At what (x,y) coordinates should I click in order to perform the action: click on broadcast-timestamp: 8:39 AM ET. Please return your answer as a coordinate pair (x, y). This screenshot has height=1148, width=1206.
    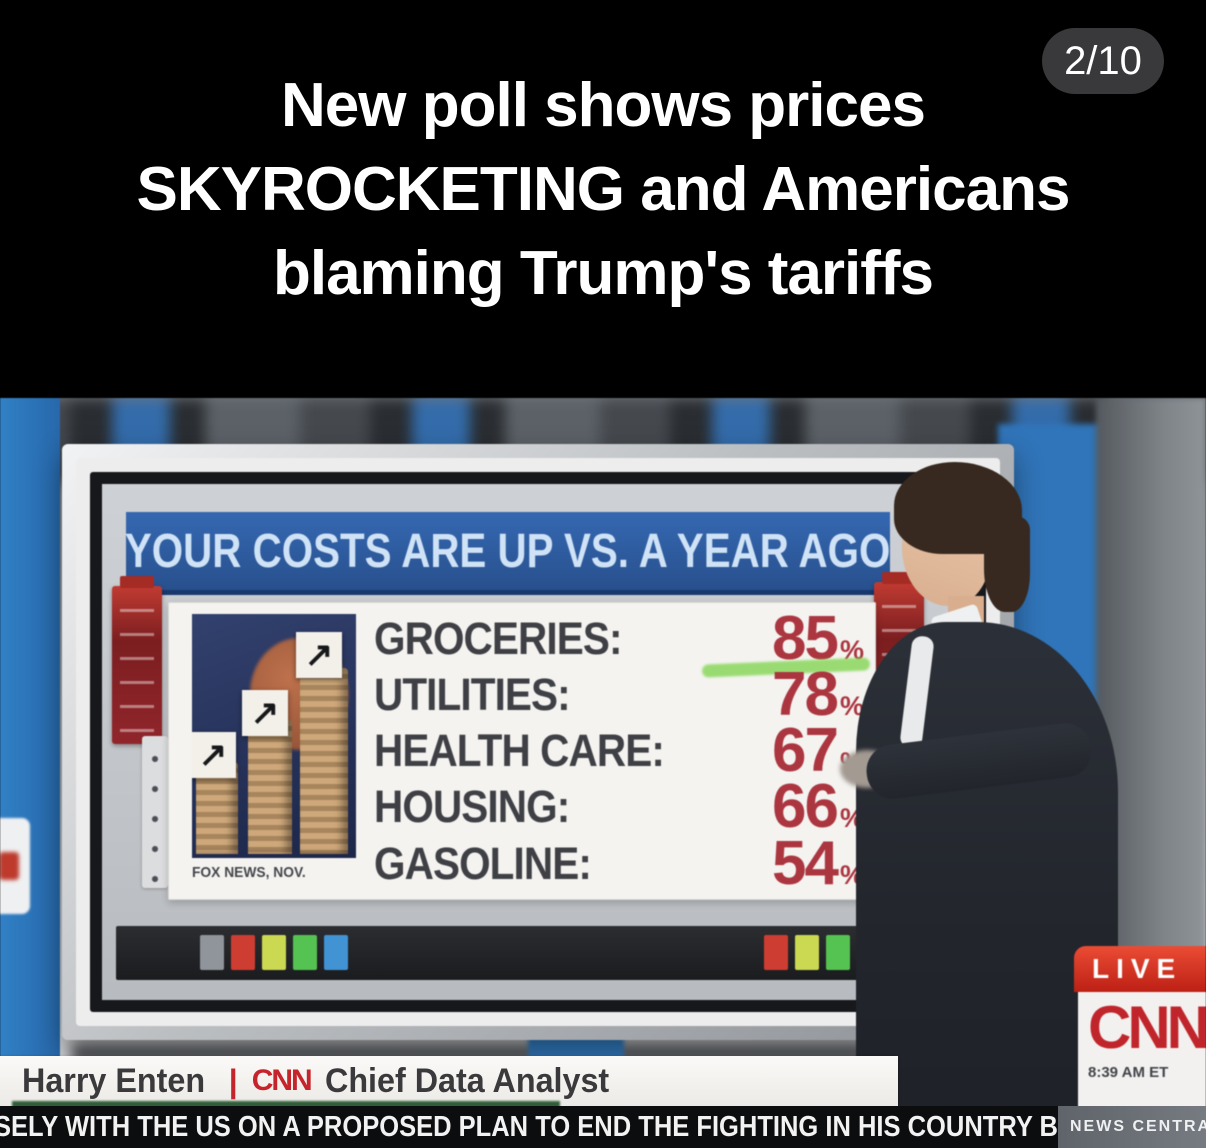
    Looking at the image, I should click on (1128, 1072).